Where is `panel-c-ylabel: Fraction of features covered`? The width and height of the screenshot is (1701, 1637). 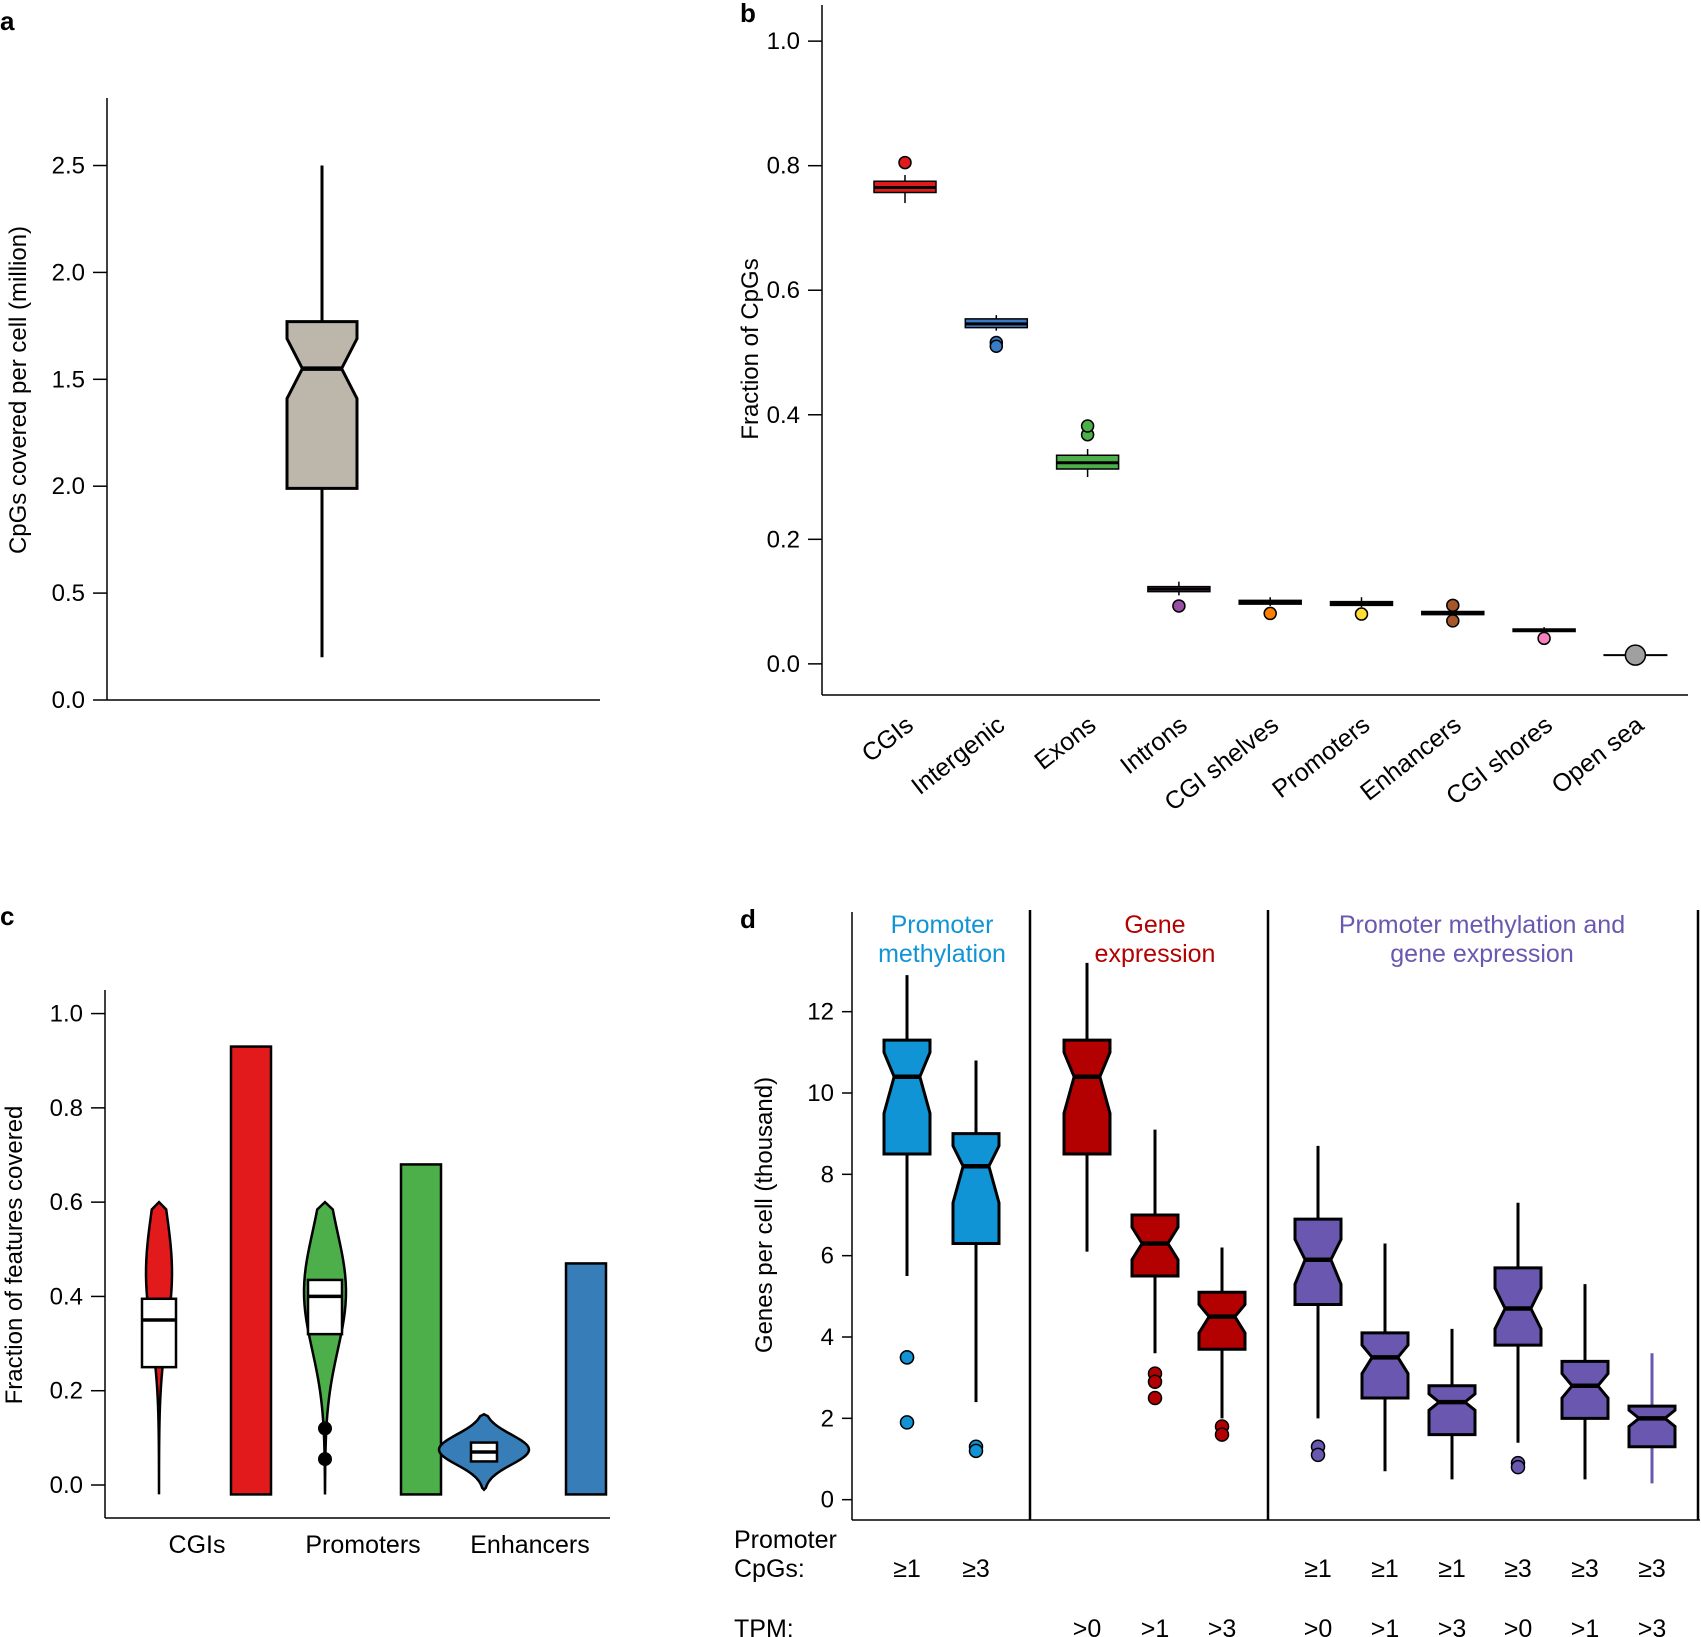 panel-c-ylabel: Fraction of features covered is located at coordinates (14, 1255).